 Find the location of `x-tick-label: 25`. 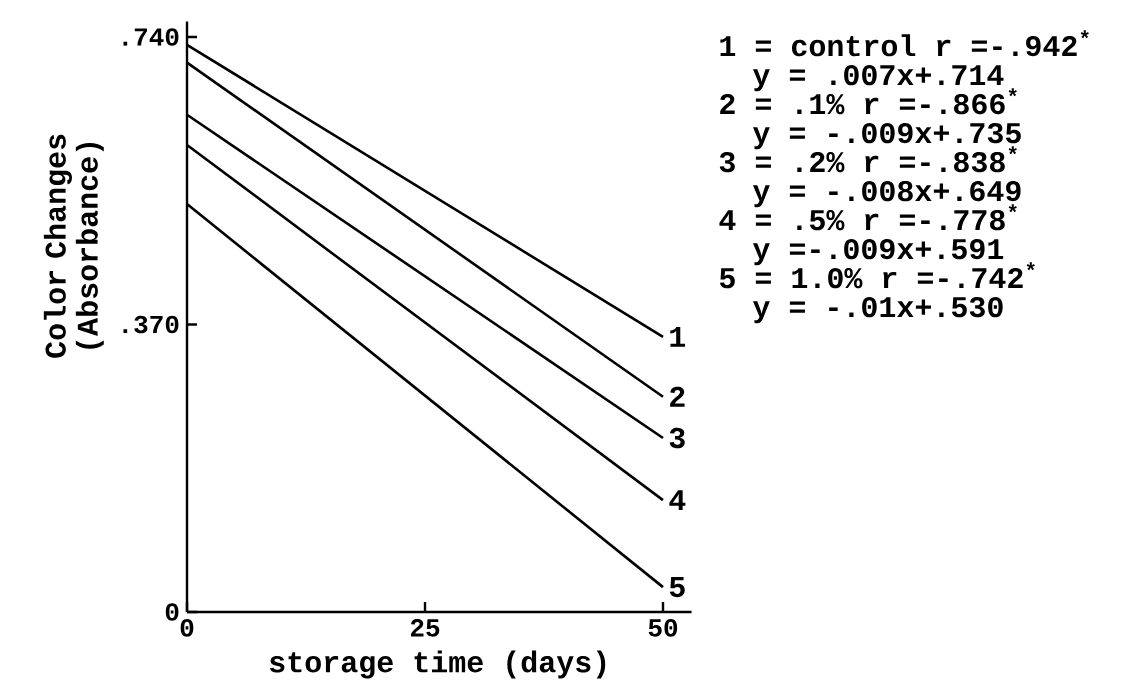

x-tick-label: 25 is located at coordinates (425, 628).